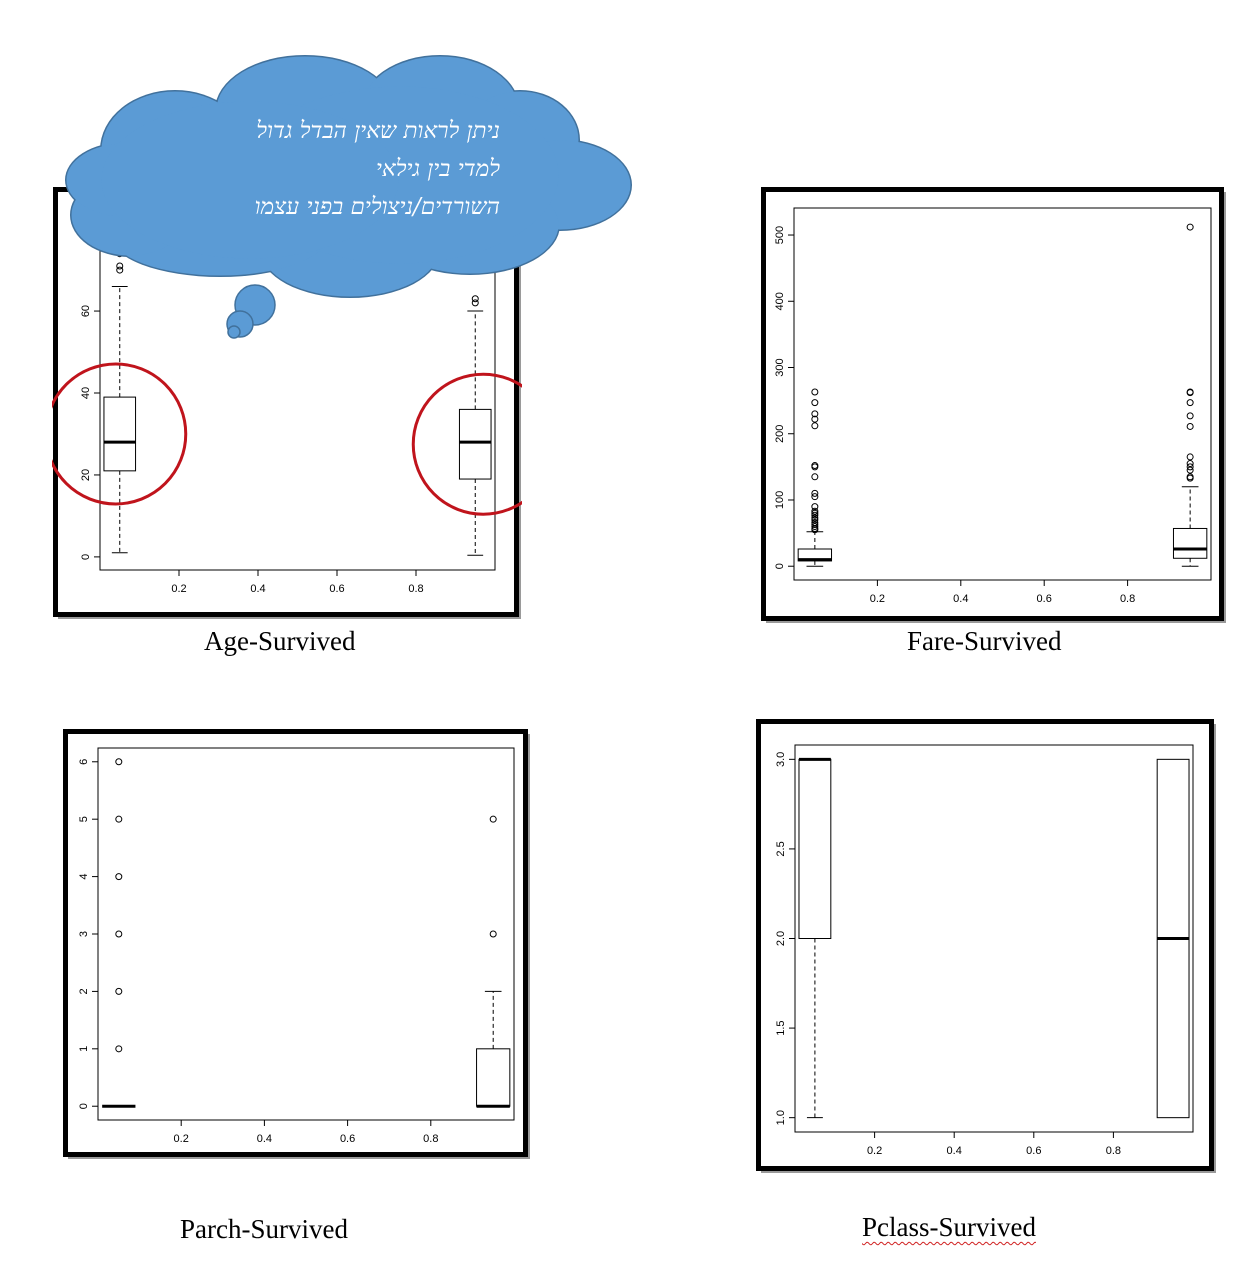  Describe the element at coordinates (949, 1227) in the screenshot. I see `pclass-survived-caption: Pclass-Survived` at that location.